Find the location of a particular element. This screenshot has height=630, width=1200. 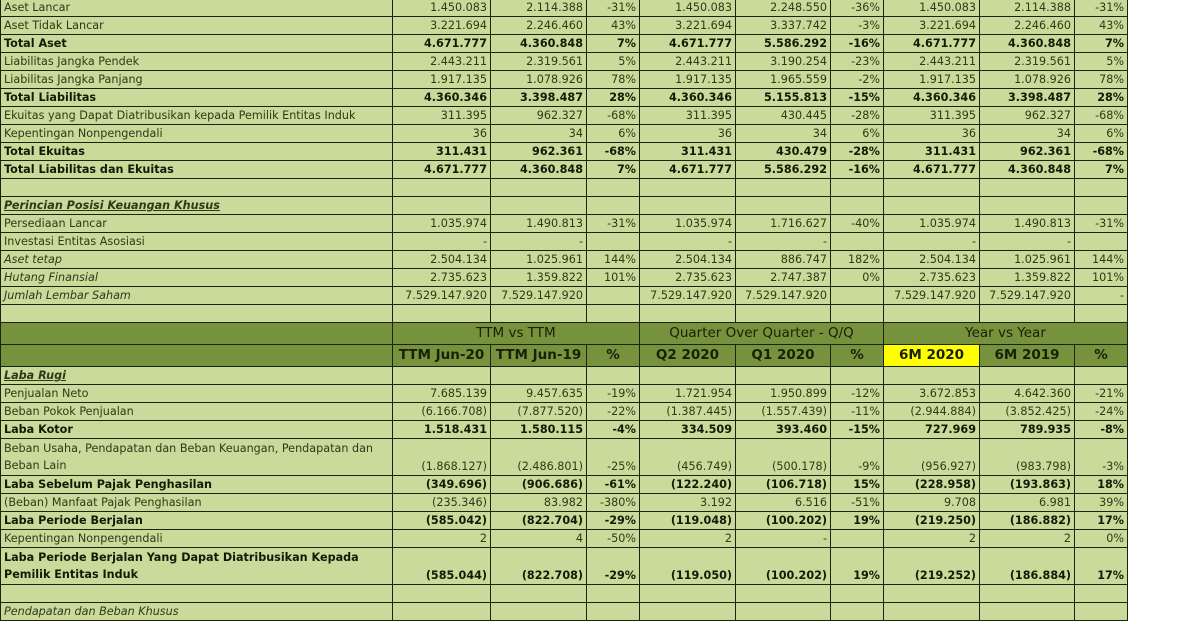

col-ttm-pct: % is located at coordinates (613, 355).